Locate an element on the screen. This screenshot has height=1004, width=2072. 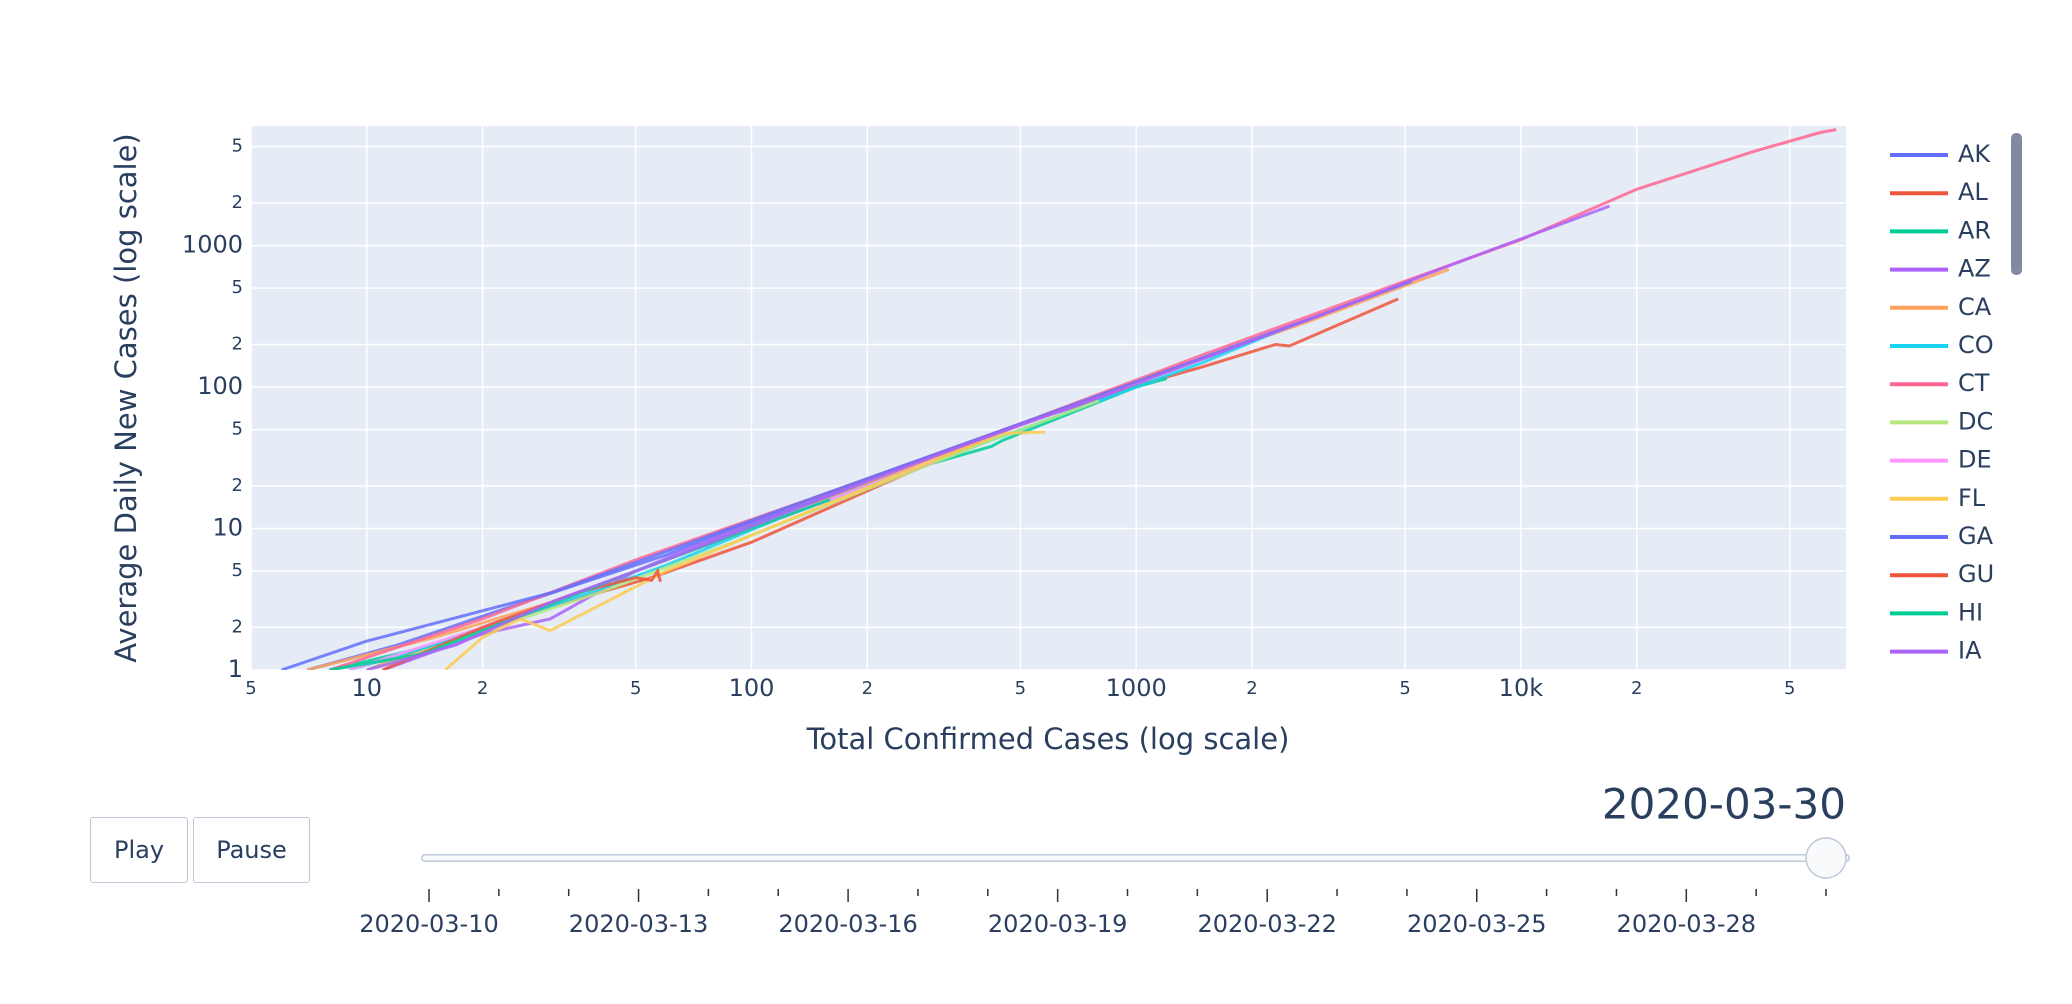
y-tick-label: 1 is located at coordinates (235, 669).